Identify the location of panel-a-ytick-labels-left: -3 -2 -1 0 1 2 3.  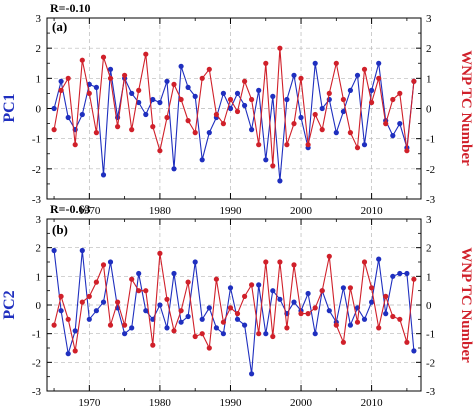
(37, 109).